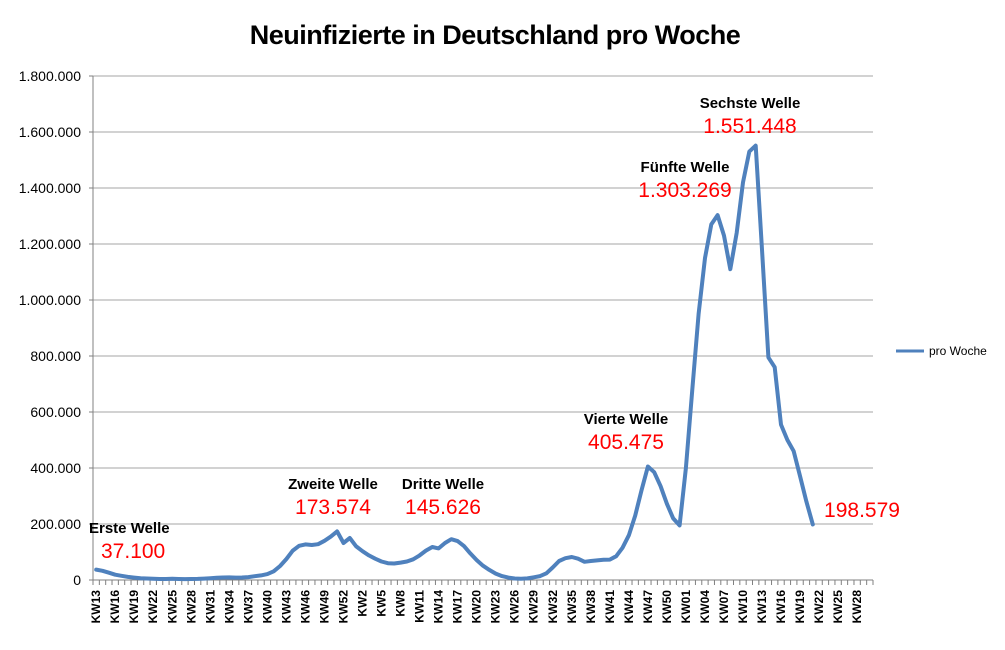 The height and width of the screenshot is (650, 1005). Describe the element at coordinates (910, 351) in the screenshot. I see `legend-line-sample` at that location.